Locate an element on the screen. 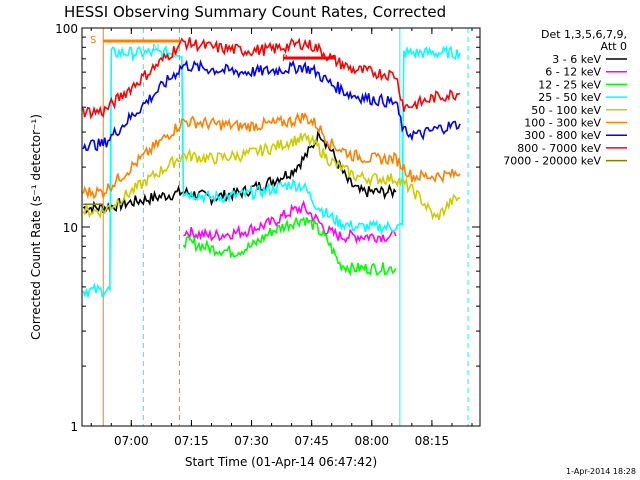 The width and height of the screenshot is (640, 480). attenuator-label-s: S is located at coordinates (93, 40).